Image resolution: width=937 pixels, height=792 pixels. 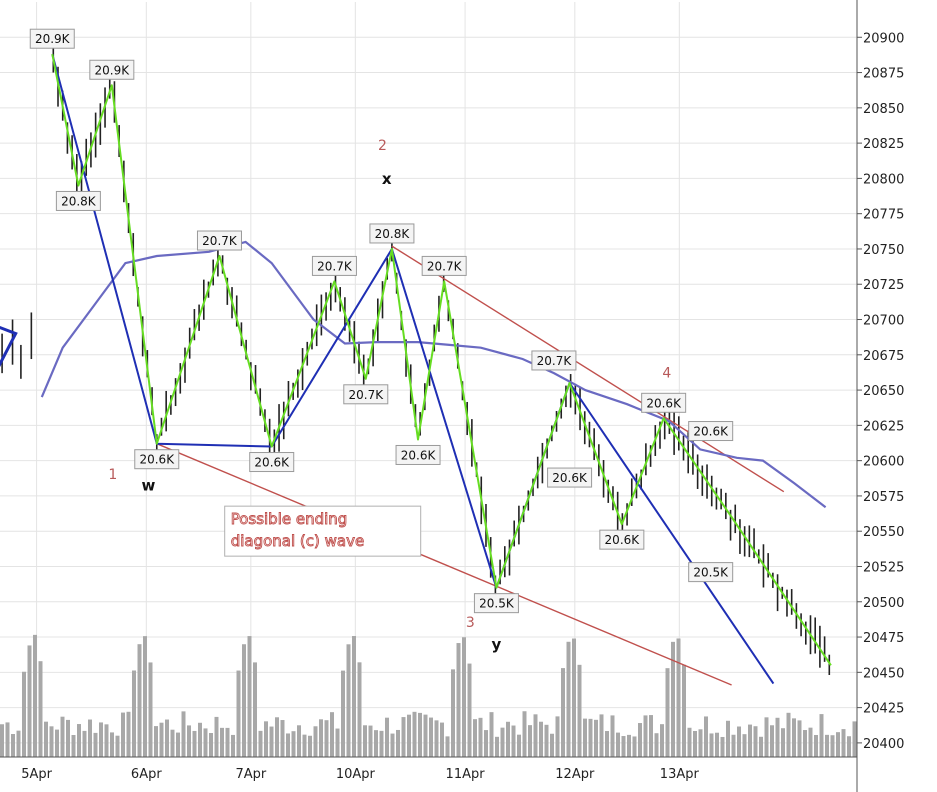 What do you see at coordinates (387, 179) in the screenshot?
I see `wave-label: x` at bounding box center [387, 179].